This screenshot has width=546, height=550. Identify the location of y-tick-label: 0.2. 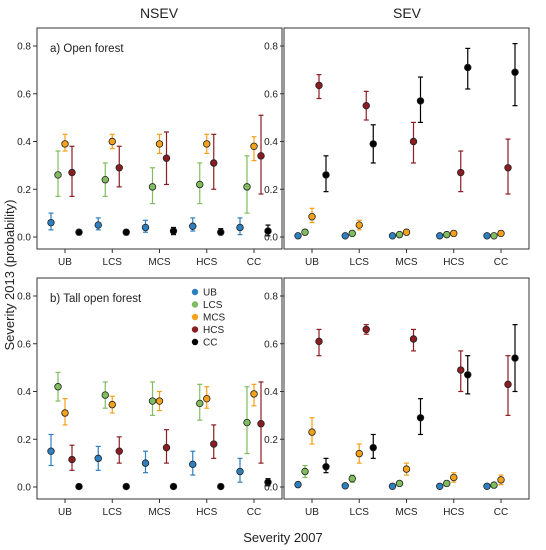
(271, 190).